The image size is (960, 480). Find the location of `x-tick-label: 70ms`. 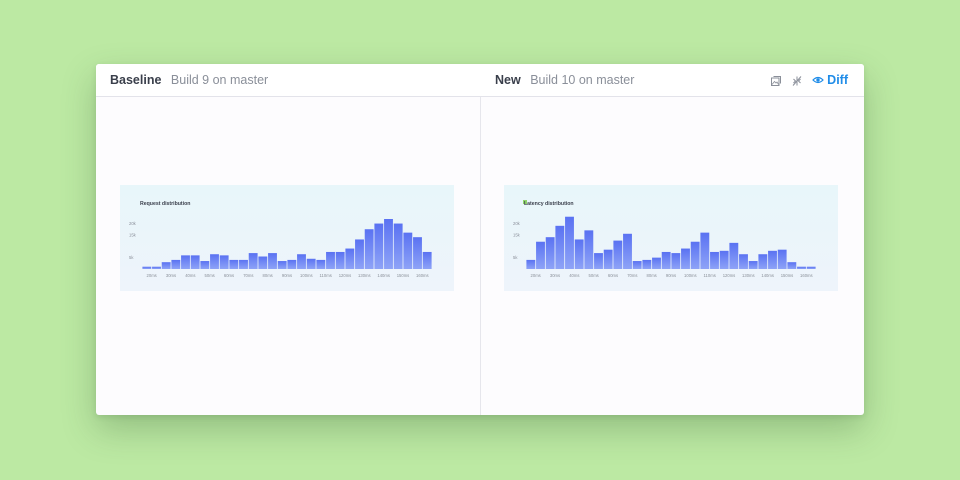

x-tick-label: 70ms is located at coordinates (632, 275).